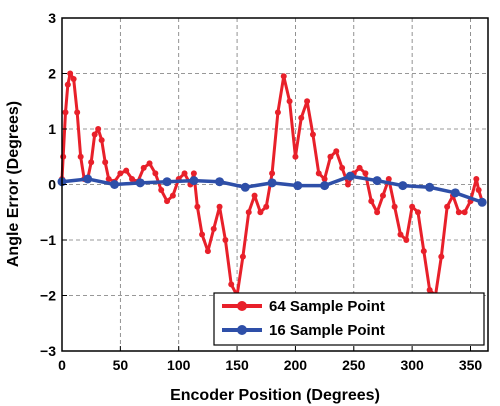 Image resolution: width=500 pixels, height=406 pixels. Describe the element at coordinates (354, 365) in the screenshot. I see `x-tick-label: 250` at that location.